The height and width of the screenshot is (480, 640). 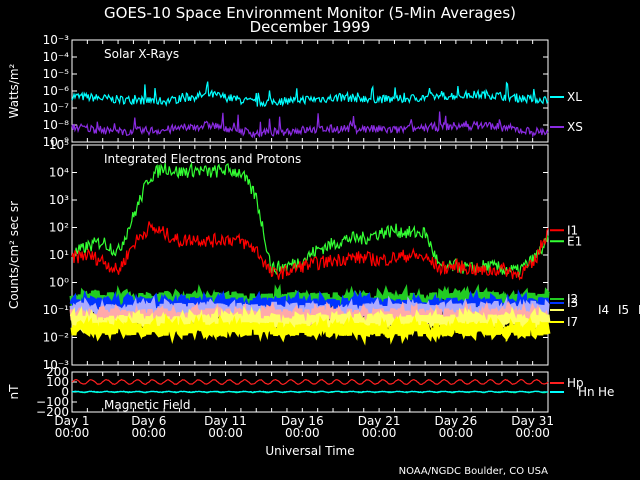 What do you see at coordinates (59, 200) in the screenshot?
I see `y-tick-label: 10³` at bounding box center [59, 200].